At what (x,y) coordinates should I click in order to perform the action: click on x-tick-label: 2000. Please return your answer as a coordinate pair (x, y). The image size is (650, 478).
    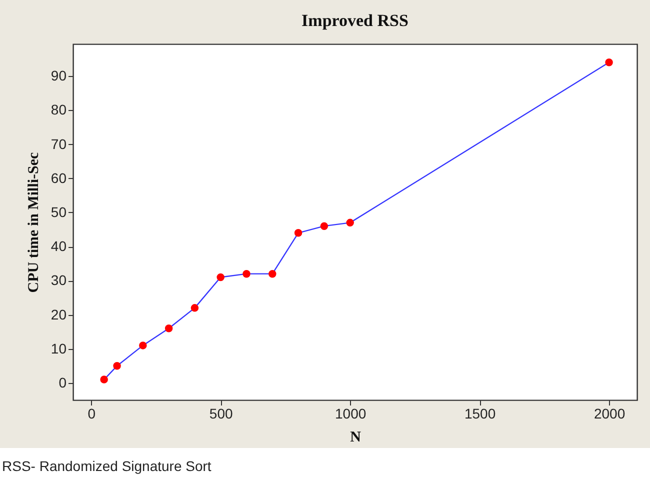
    Looking at the image, I should click on (610, 414).